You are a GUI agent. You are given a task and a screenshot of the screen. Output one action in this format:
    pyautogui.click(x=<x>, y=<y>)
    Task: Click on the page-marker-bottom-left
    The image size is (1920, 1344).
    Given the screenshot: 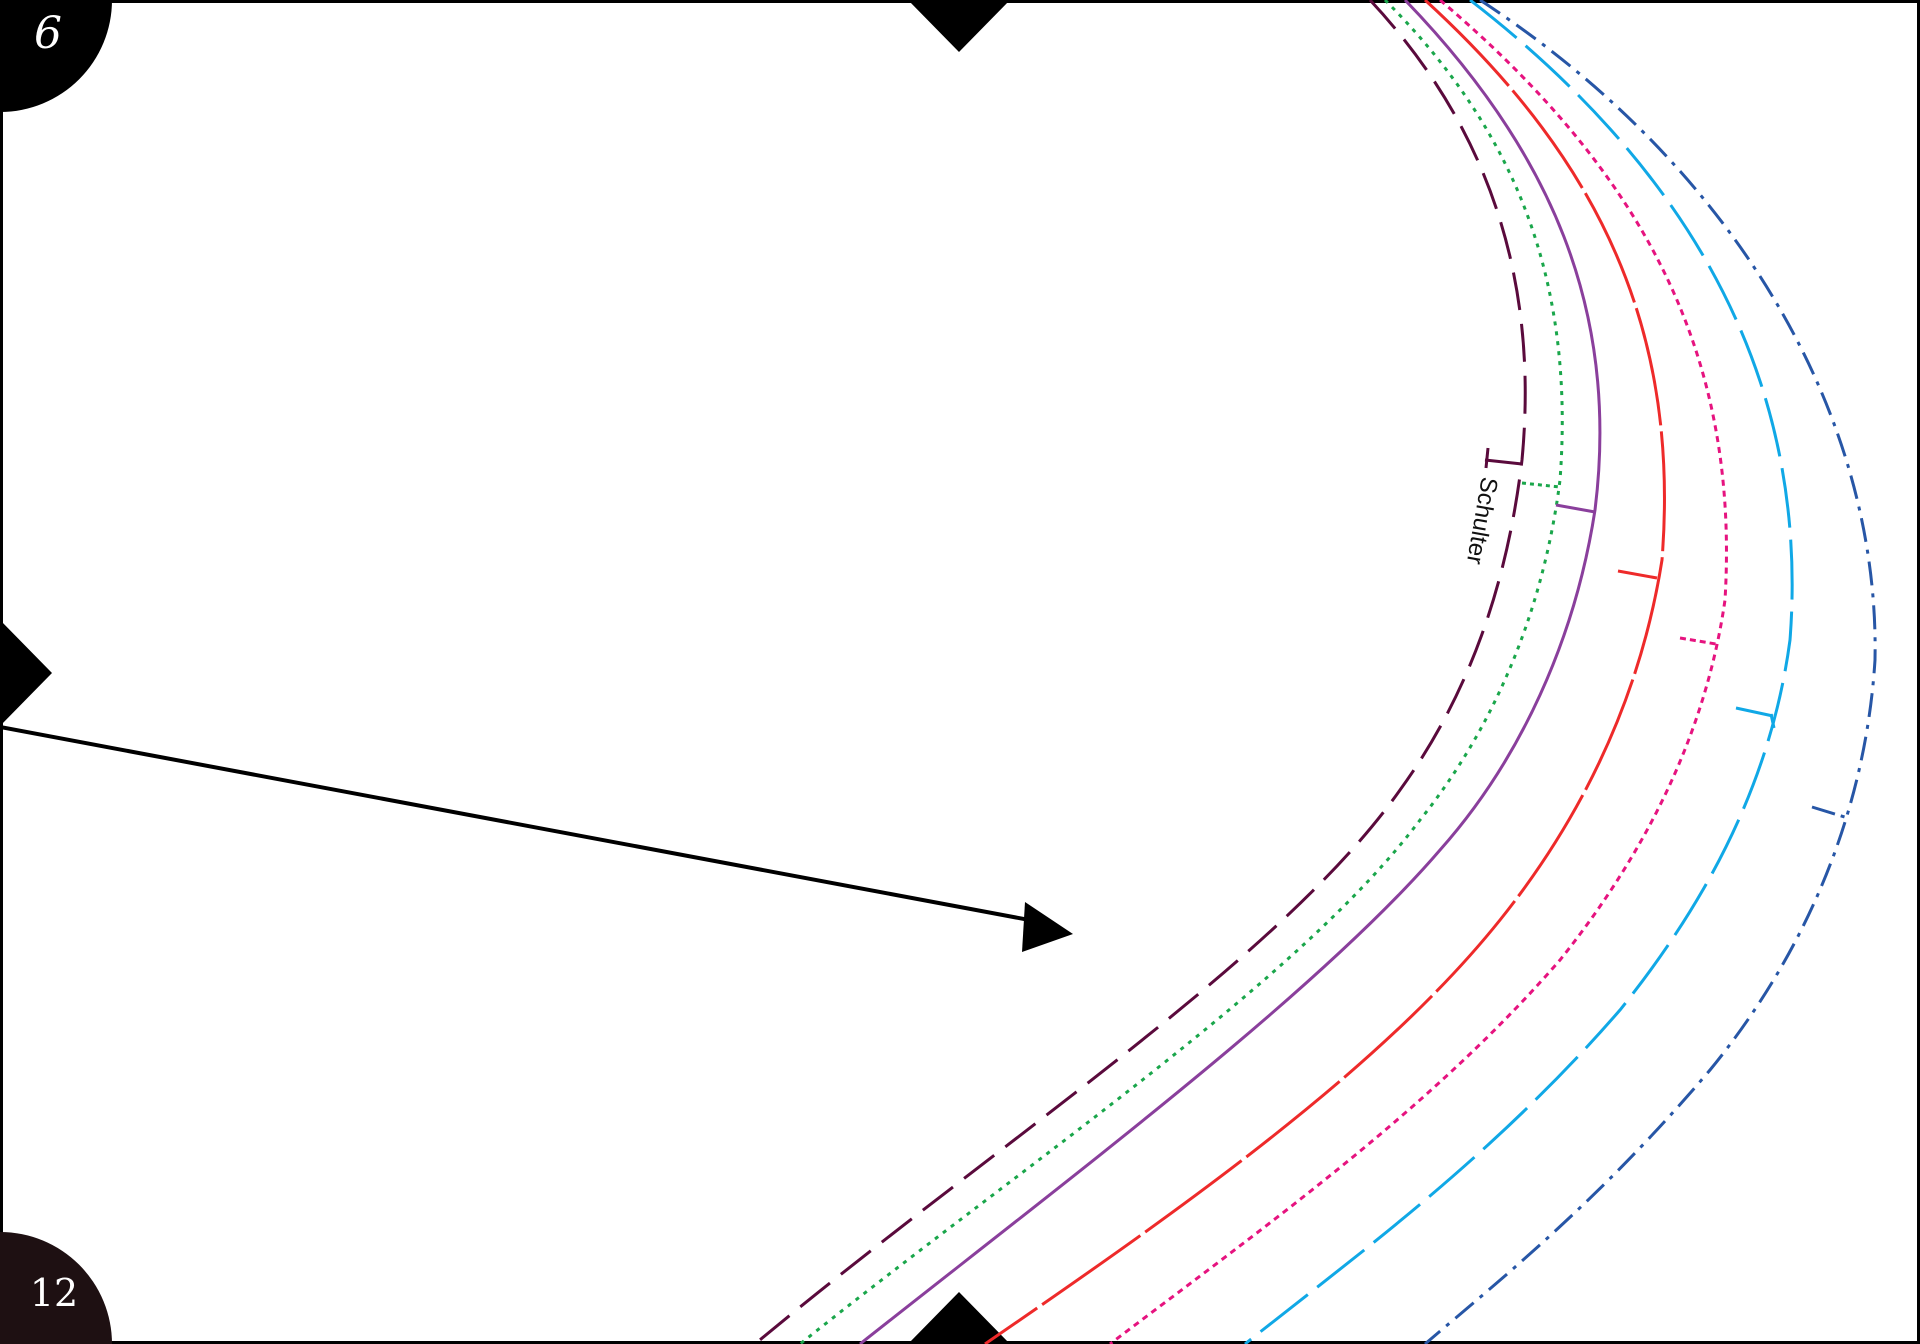 What is the action you would take?
    pyautogui.click(x=56, y=1288)
    